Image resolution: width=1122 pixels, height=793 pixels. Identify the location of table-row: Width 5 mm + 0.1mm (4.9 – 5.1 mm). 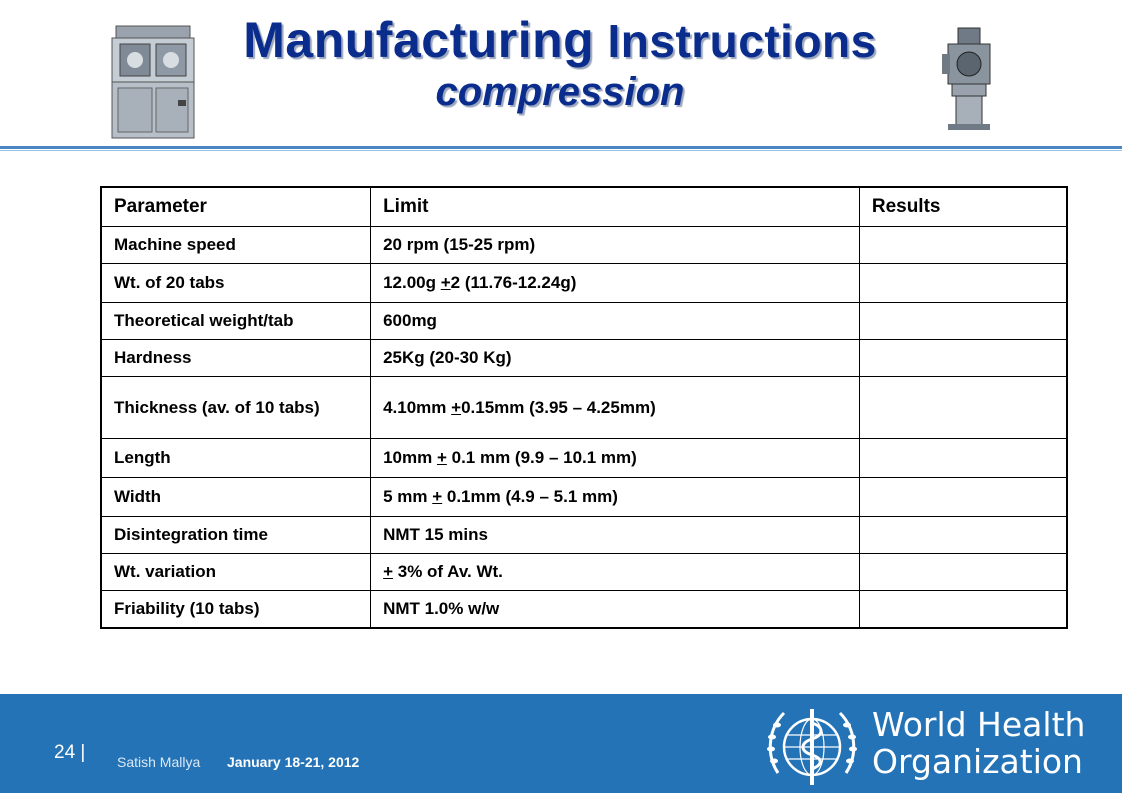
(584, 497).